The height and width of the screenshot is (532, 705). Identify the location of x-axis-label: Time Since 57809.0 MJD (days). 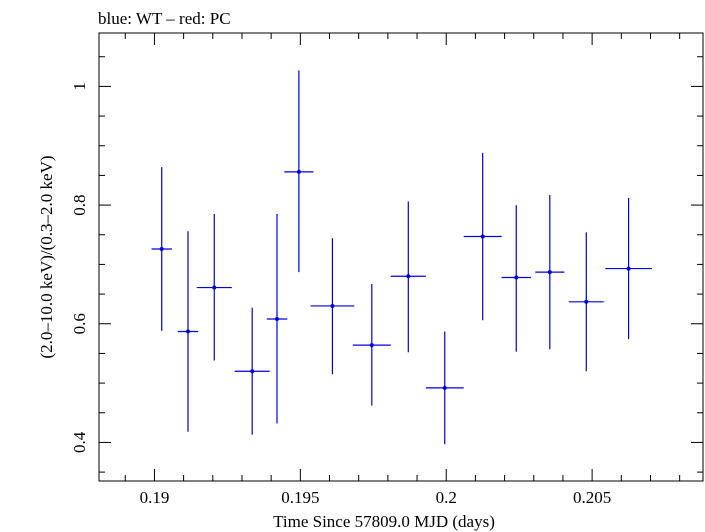
(384, 521).